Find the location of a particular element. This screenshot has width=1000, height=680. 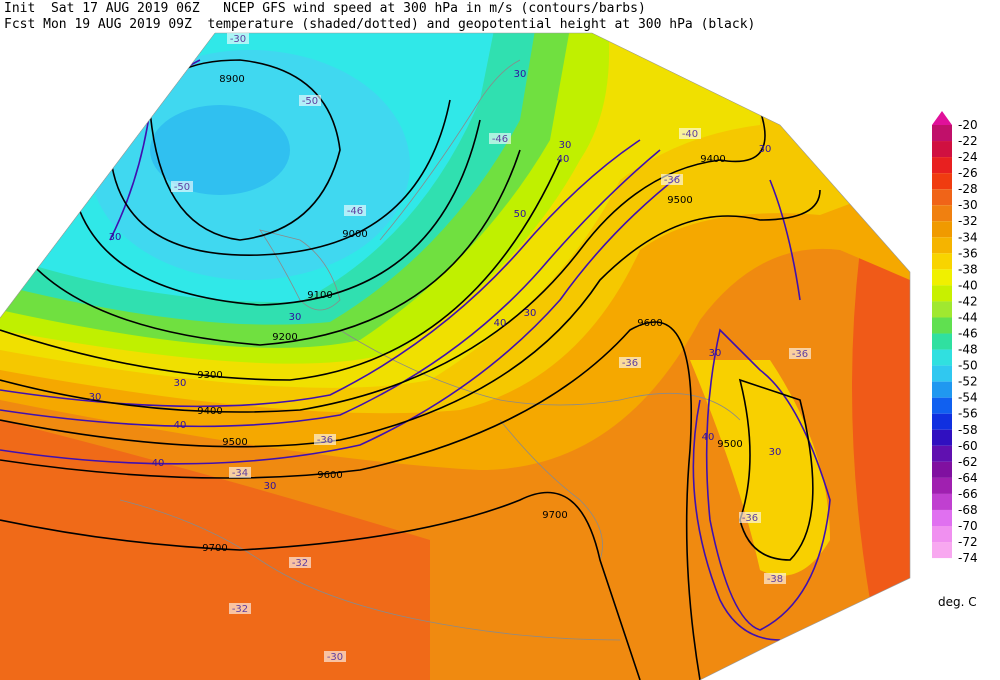

colorbar-label: -22 is located at coordinates (968, 141).